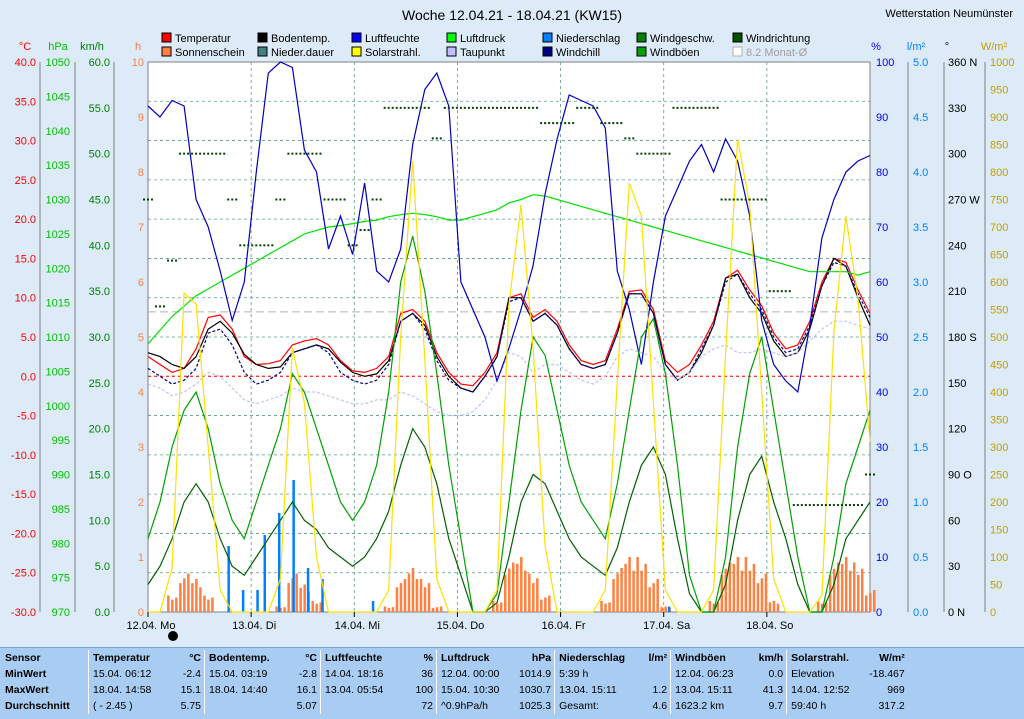 The width and height of the screenshot is (1024, 719). I want to click on tick-wind: 55.0, so click(99, 109).